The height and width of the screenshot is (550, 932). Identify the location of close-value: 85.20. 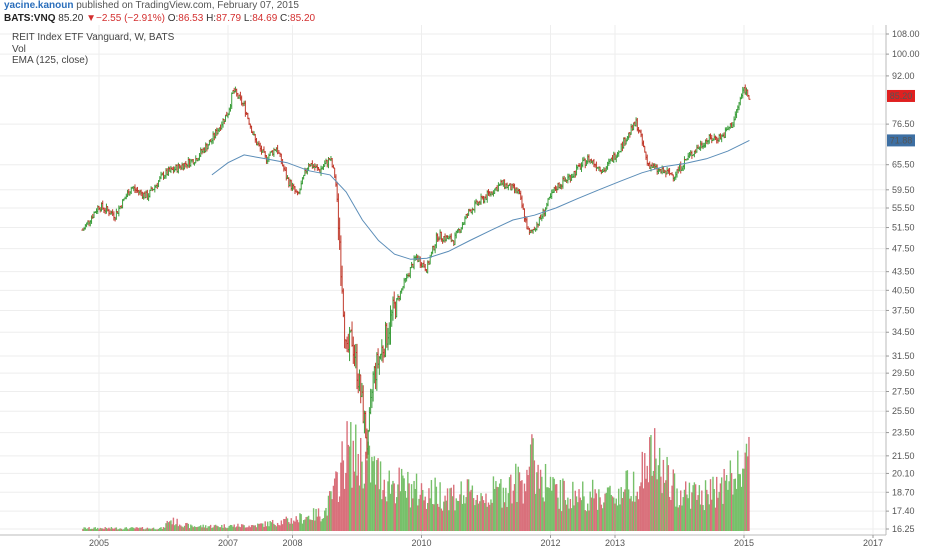
(303, 18).